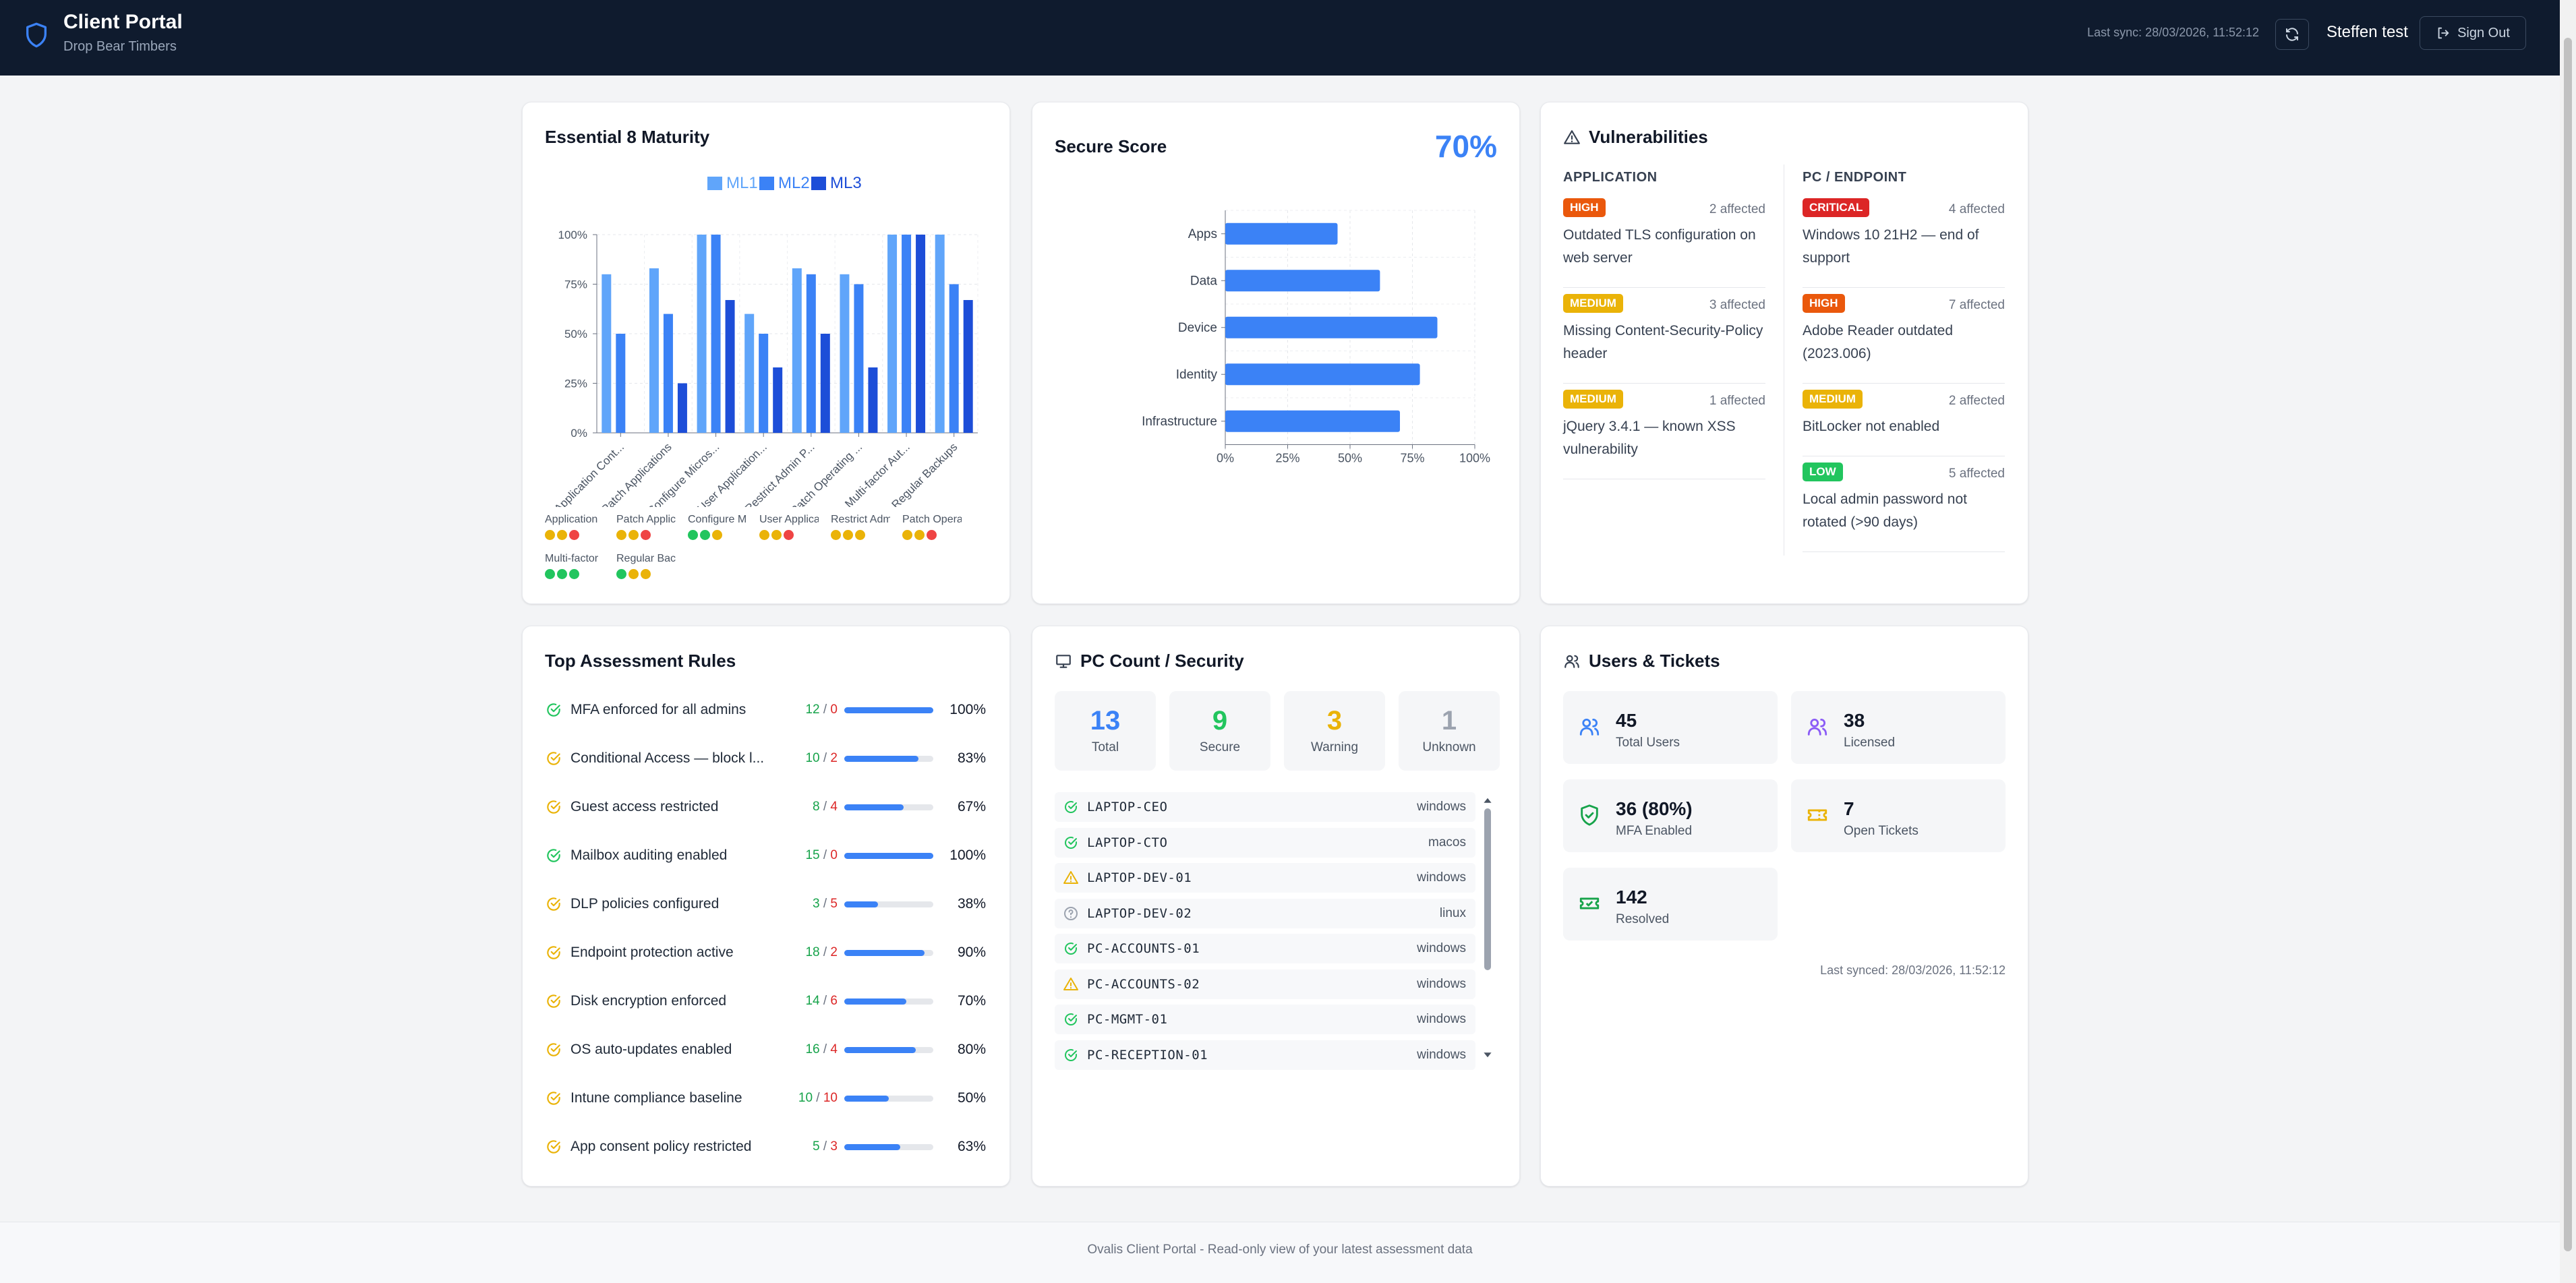 This screenshot has height=1283, width=2576. Describe the element at coordinates (1904, 414) in the screenshot. I see `vulnerability-item: MEDIUM 2 affected BitLocker not enabled` at that location.